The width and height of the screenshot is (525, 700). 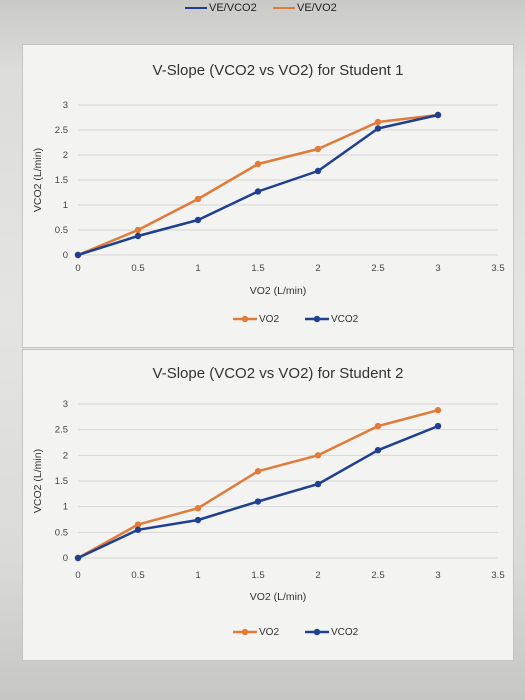 I want to click on top-legend-partial: VE/VCO2 VE/VO2, so click(x=285, y=8).